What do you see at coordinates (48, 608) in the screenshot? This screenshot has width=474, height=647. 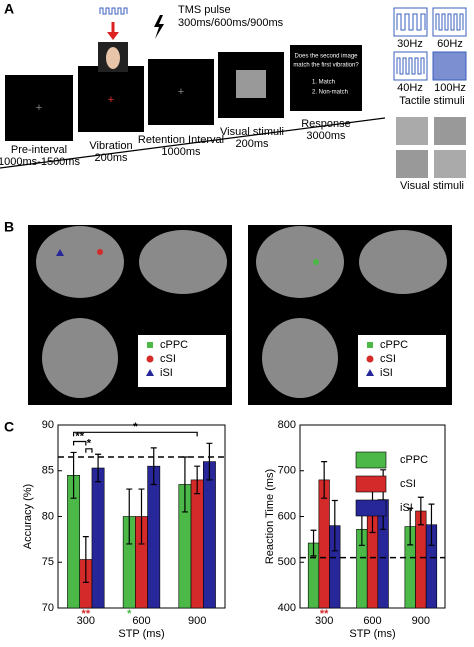 I see `y-tick-label: 70` at bounding box center [48, 608].